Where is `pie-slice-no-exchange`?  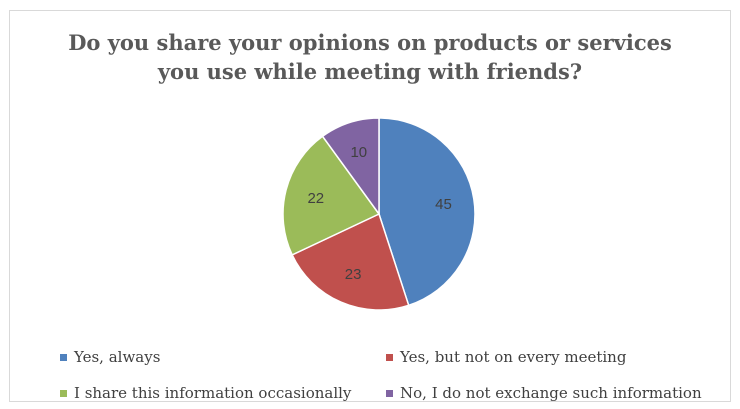 pie-slice-no-exchange is located at coordinates (350, 167).